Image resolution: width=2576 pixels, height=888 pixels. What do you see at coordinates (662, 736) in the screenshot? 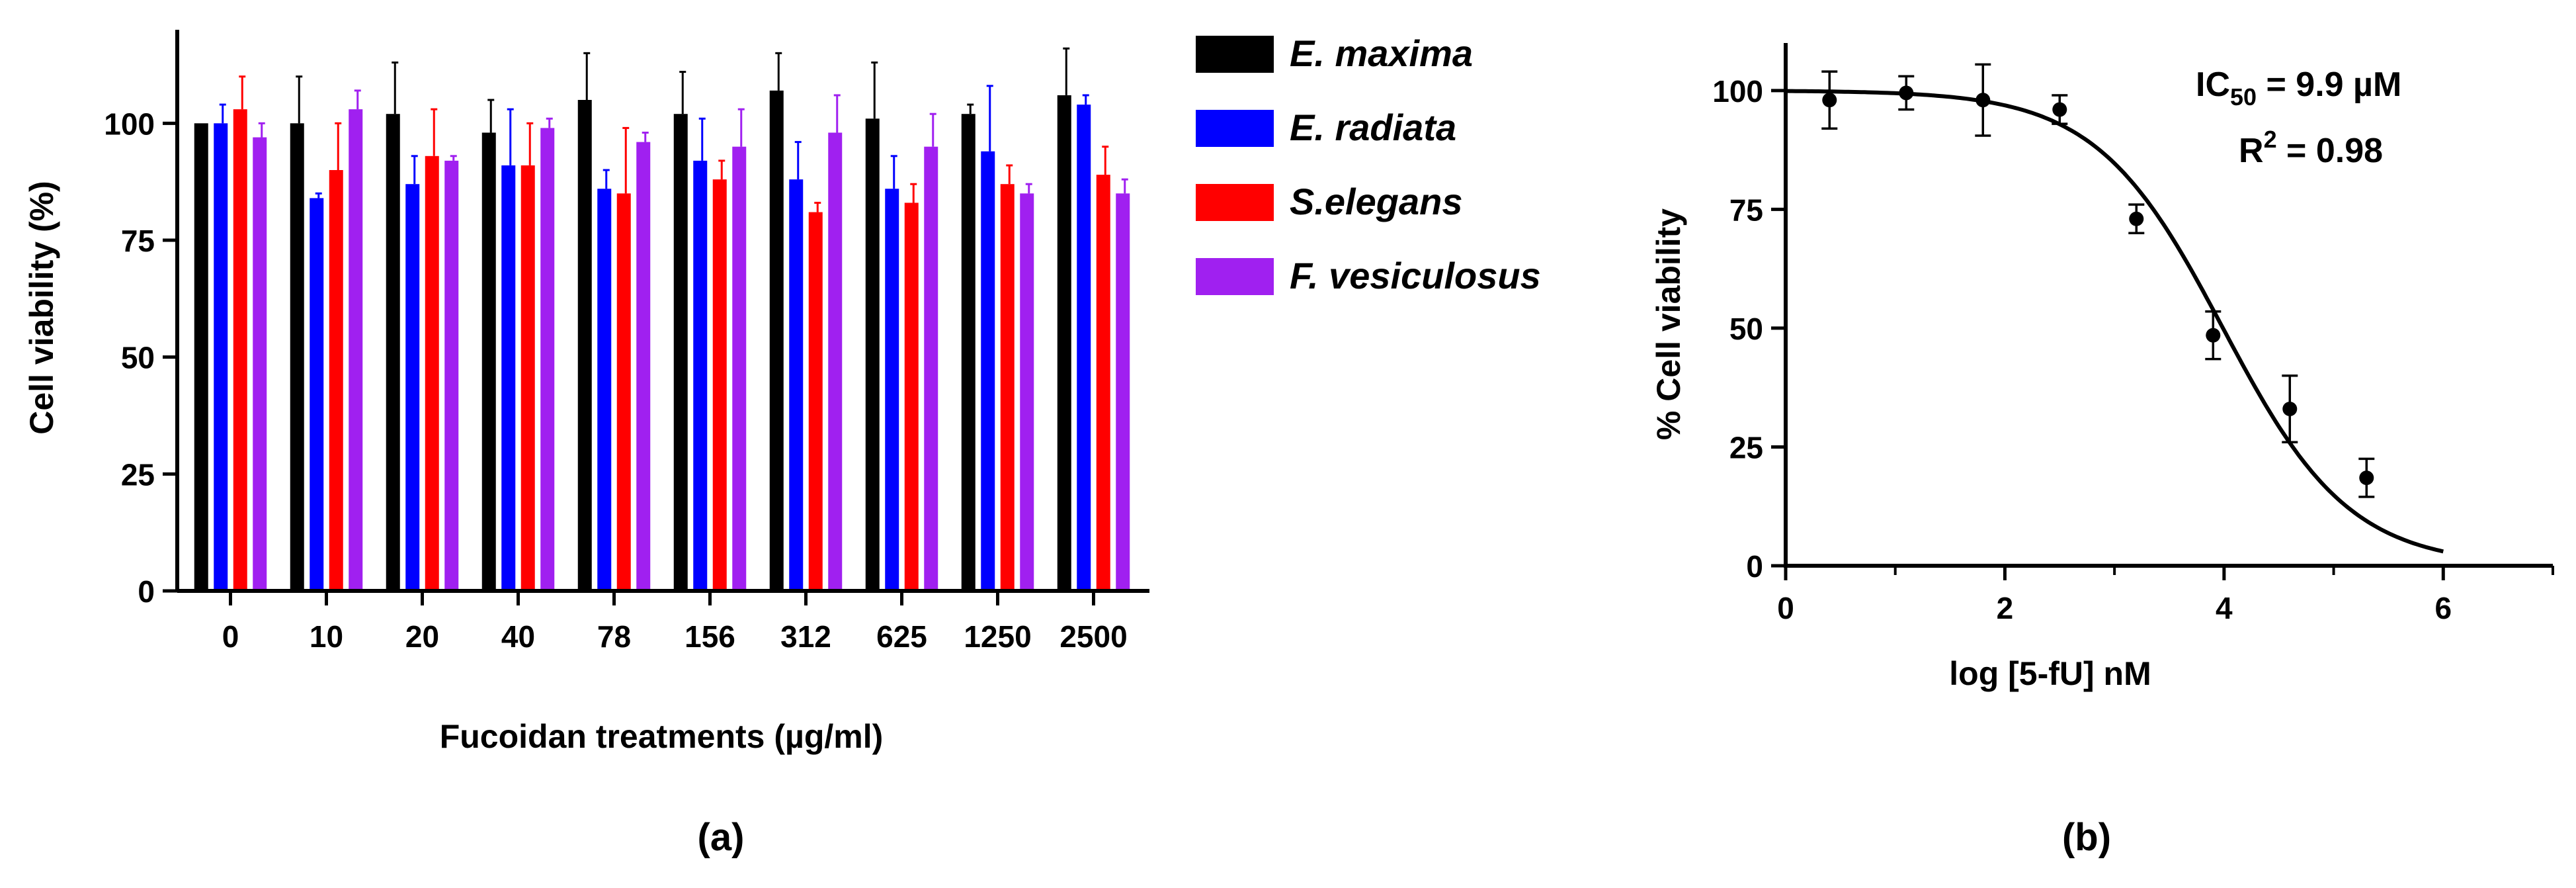
I see `x-axis-label: Fucoidan treatments (µg/ml)` at bounding box center [662, 736].